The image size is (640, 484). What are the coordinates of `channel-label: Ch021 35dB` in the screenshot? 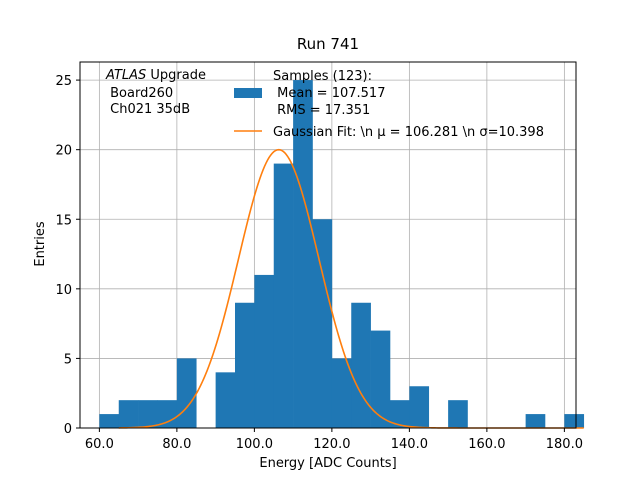 It's located at (148, 109).